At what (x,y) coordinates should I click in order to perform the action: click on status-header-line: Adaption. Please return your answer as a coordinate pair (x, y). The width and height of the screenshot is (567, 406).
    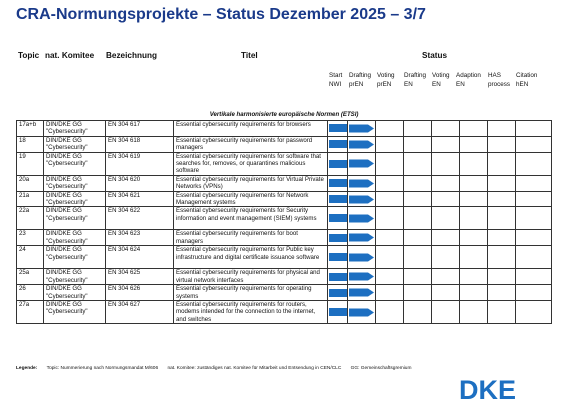
    Looking at the image, I should click on (468, 75).